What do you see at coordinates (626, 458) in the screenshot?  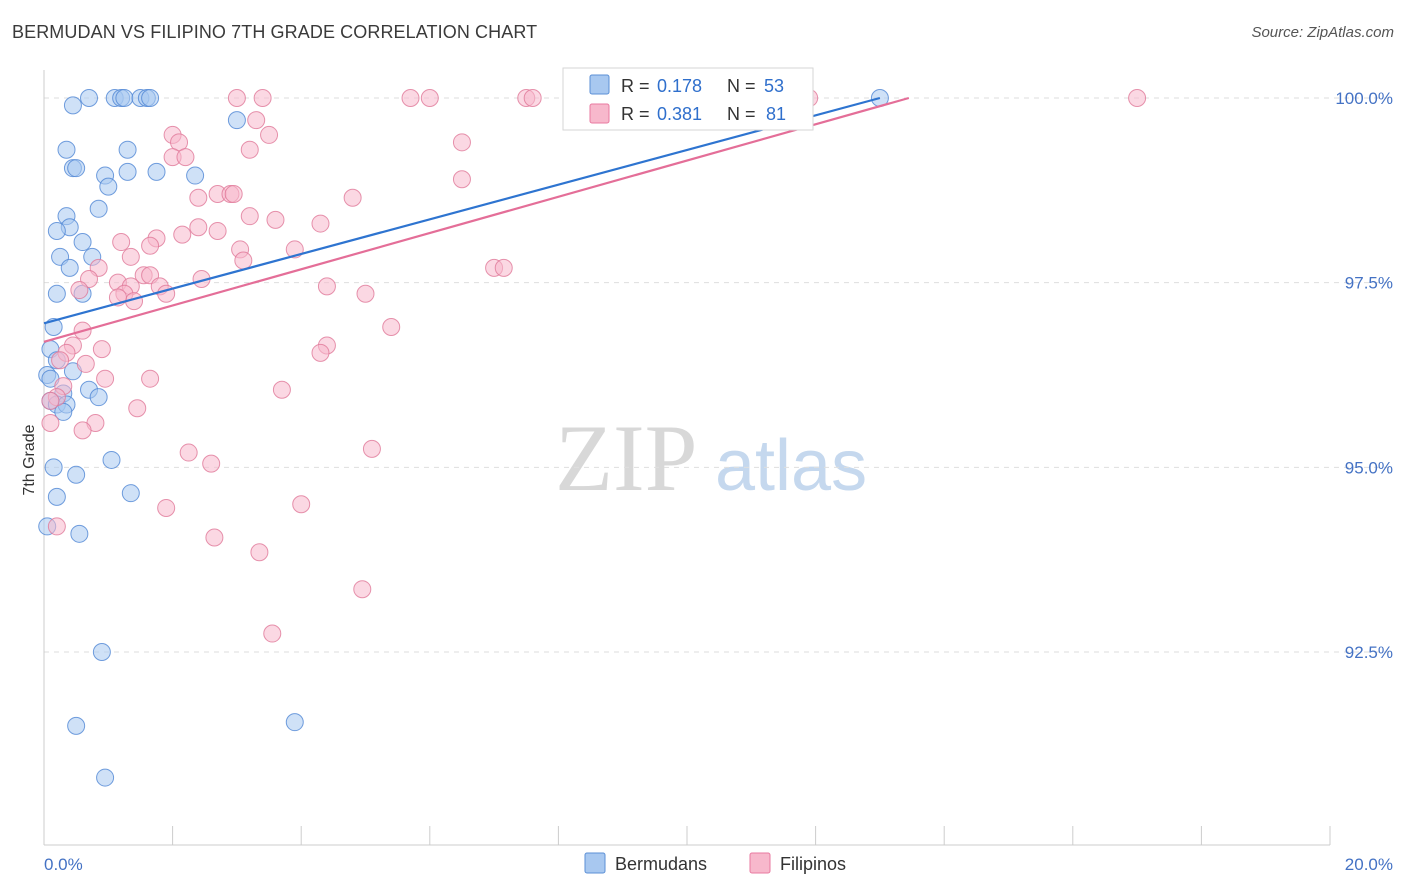 I see `watermark-zip: ZIP` at bounding box center [626, 458].